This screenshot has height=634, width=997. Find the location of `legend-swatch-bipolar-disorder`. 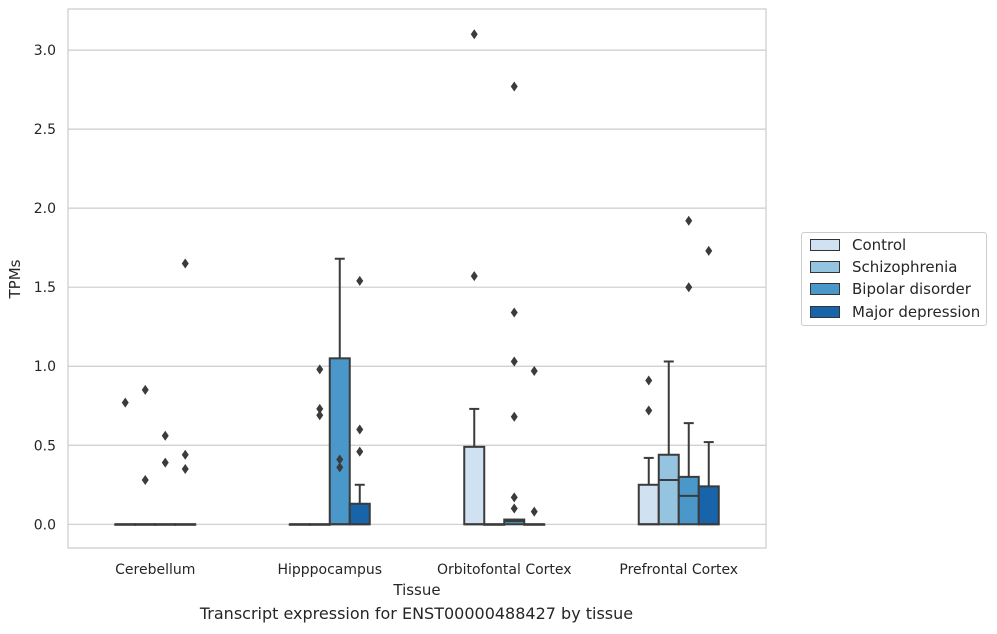

legend-swatch-bipolar-disorder is located at coordinates (825, 289).